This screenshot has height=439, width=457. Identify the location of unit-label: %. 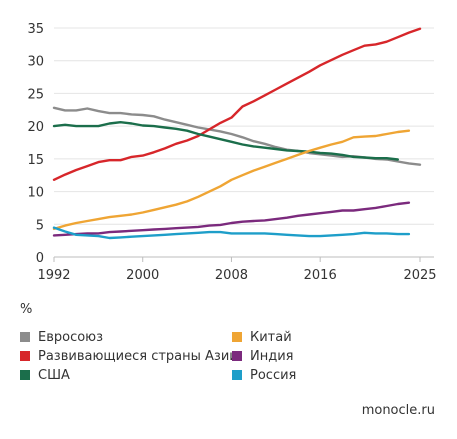
(26, 309).